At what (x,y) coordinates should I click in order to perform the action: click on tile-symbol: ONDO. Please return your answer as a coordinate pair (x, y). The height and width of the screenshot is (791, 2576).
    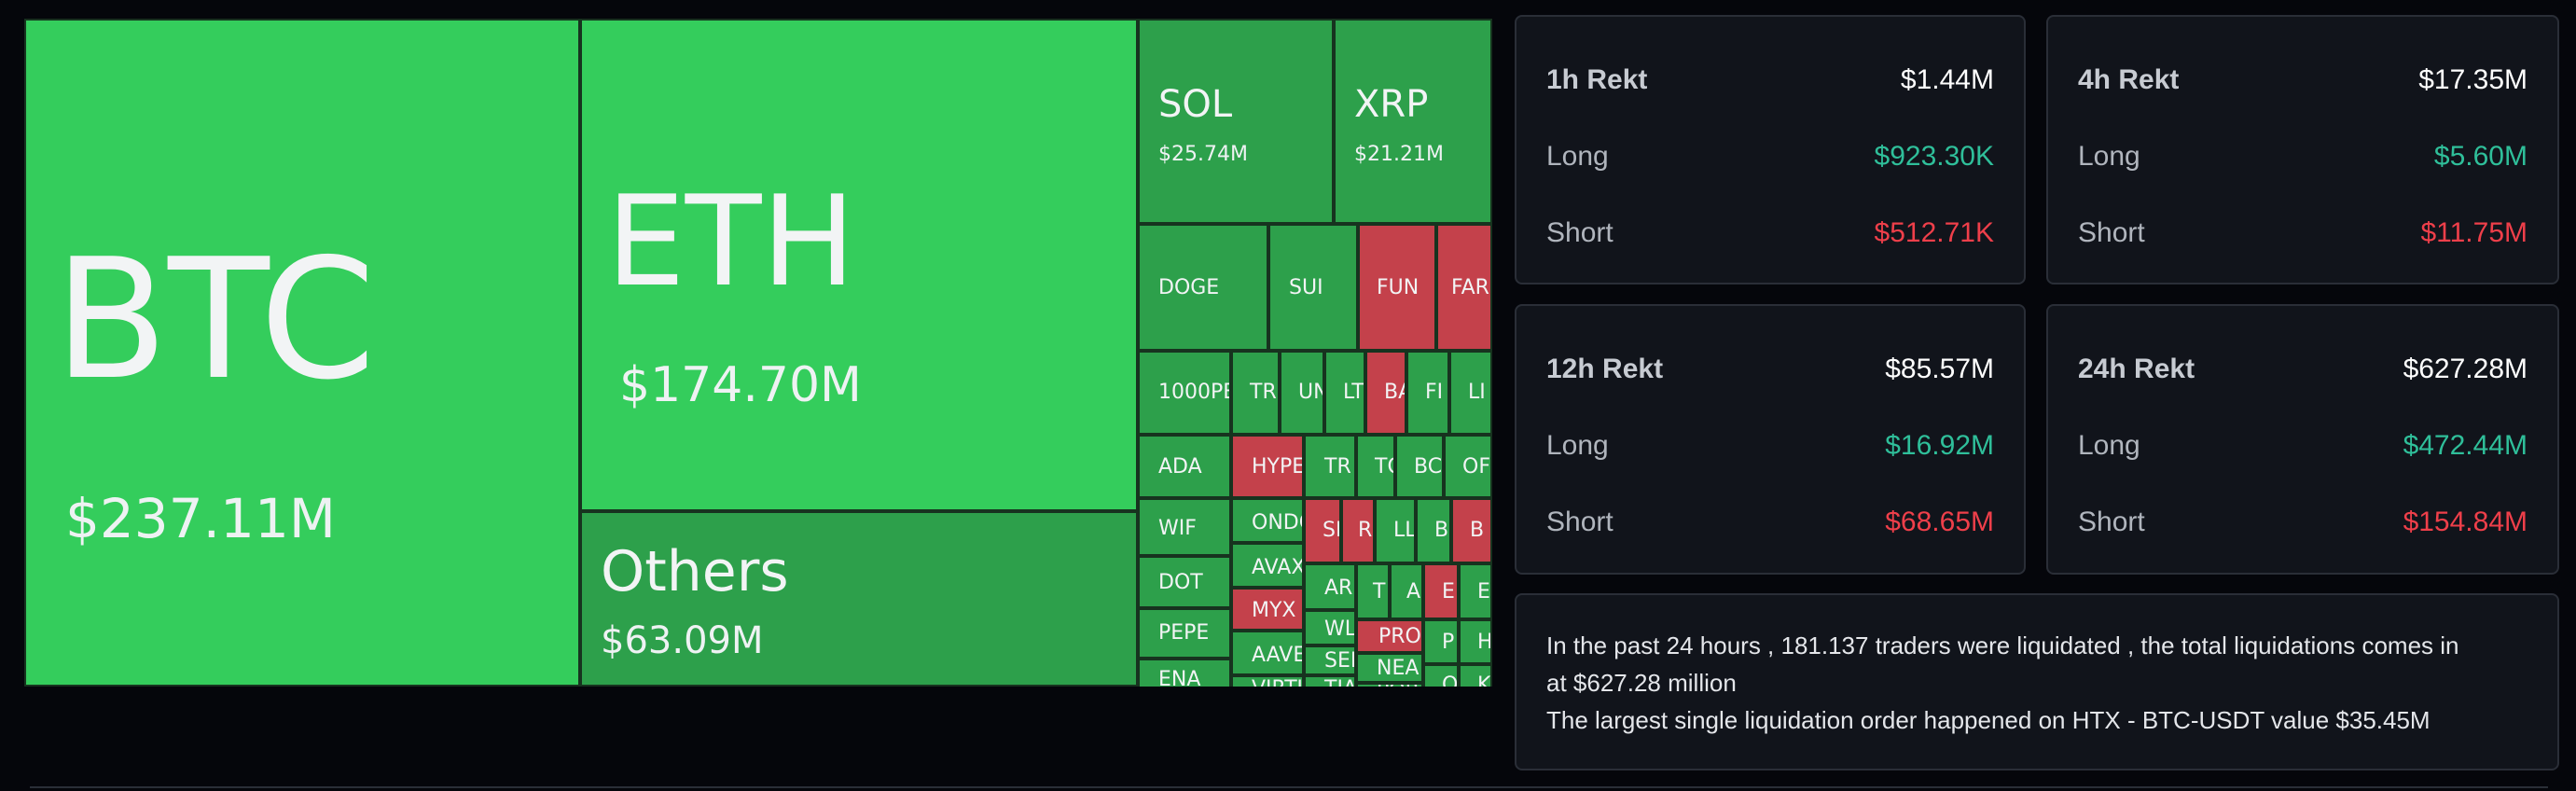
    Looking at the image, I should click on (1277, 522).